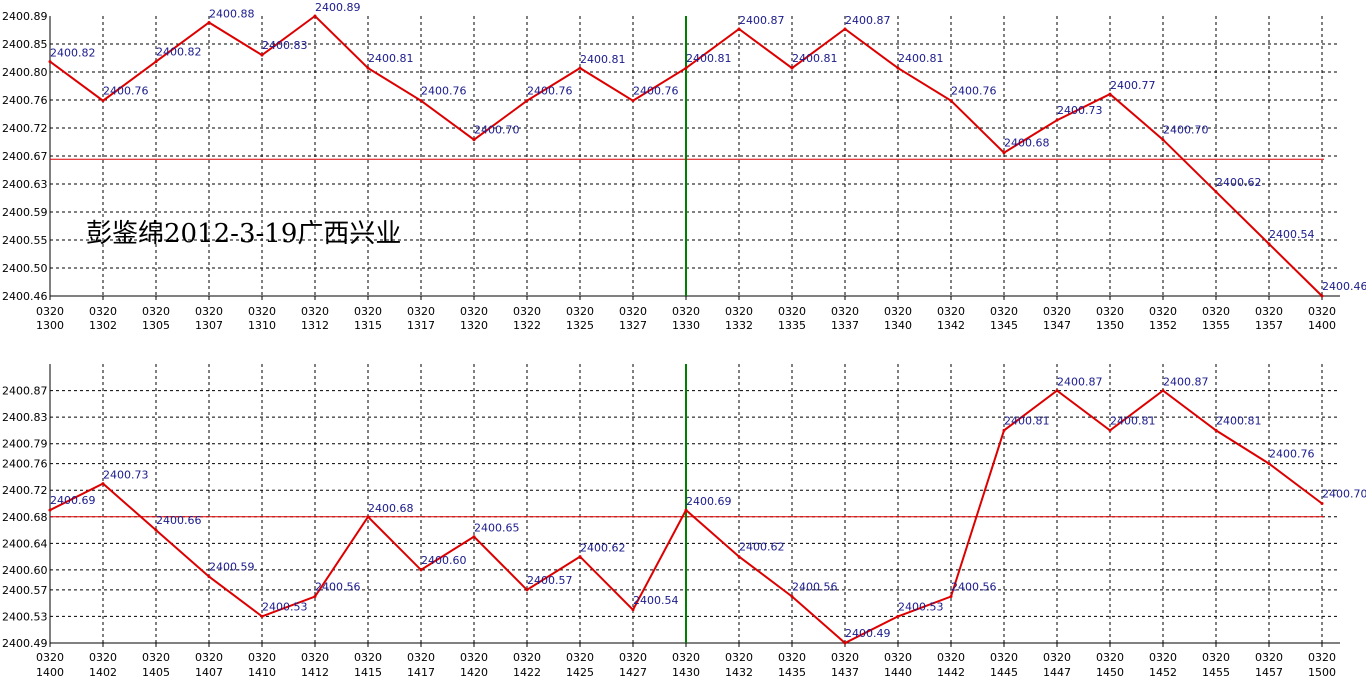 This screenshot has width=1366, height=694. I want to click on data-label: 2400.88, so click(232, 14).